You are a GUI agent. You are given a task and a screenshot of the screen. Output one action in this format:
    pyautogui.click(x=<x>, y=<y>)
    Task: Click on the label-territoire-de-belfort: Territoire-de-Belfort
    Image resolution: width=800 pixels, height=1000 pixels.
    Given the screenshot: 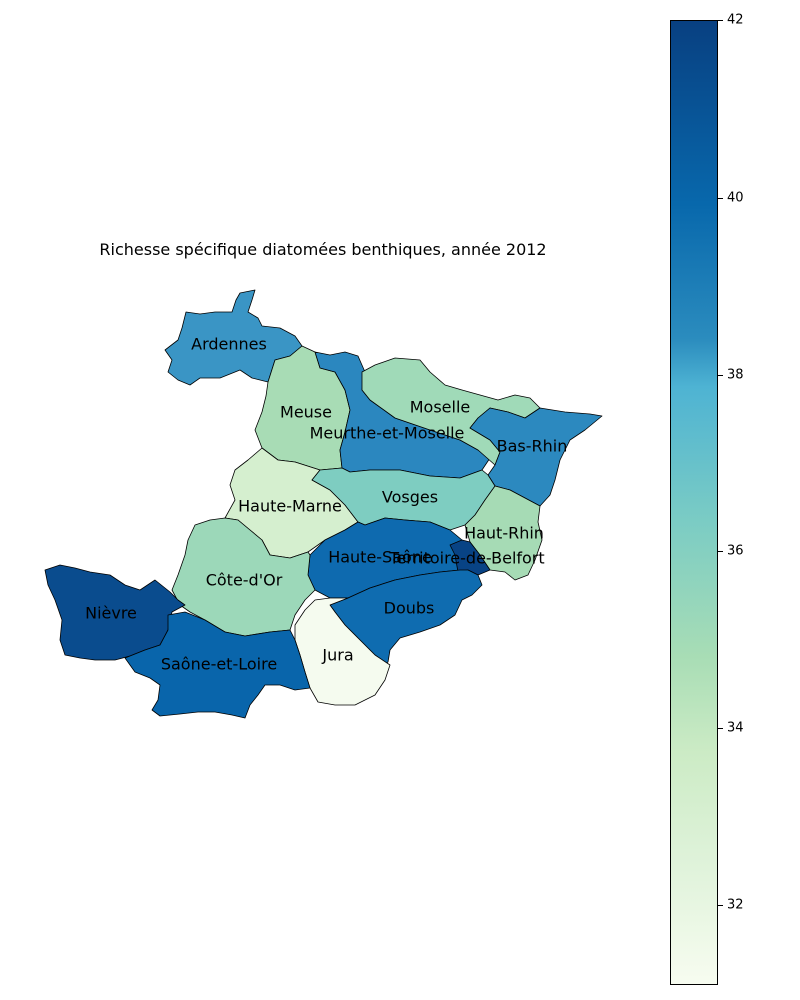 What is the action you would take?
    pyautogui.click(x=466, y=558)
    